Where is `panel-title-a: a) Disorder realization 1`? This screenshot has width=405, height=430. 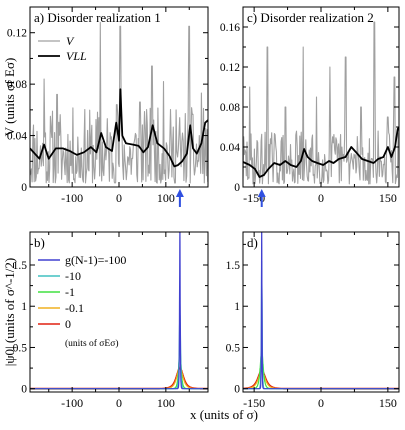
panel-title-a: a) Disorder realization 1 is located at coordinates (97, 17).